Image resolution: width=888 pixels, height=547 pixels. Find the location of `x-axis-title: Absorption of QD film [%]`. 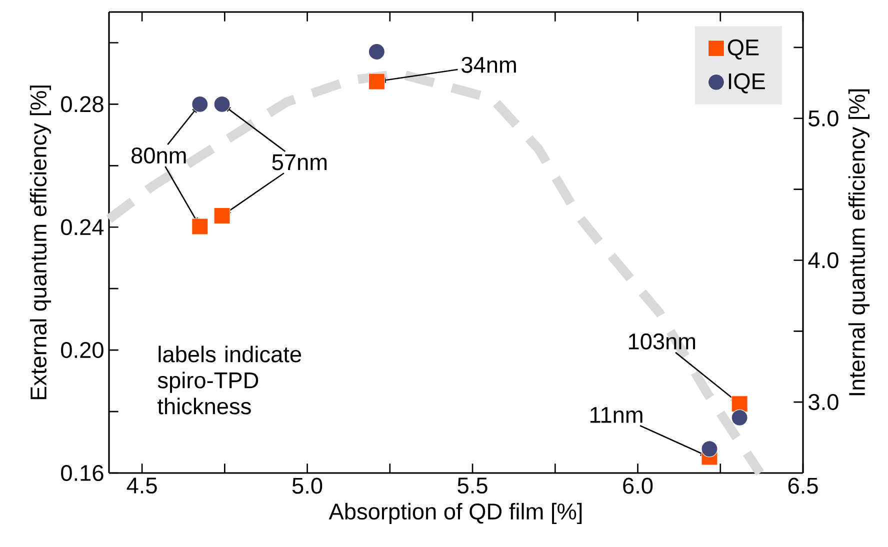

x-axis-title: Absorption of QD film [%] is located at coordinates (455, 513).